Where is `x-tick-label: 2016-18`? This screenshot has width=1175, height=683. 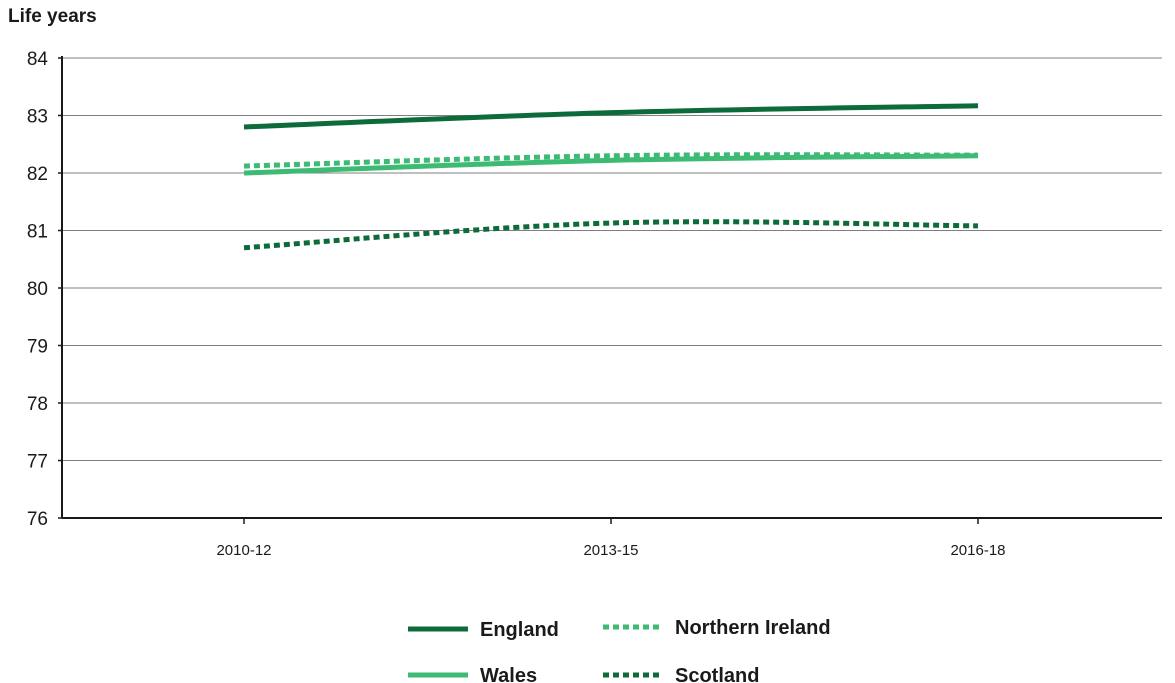
x-tick-label: 2016-18 is located at coordinates (977, 550).